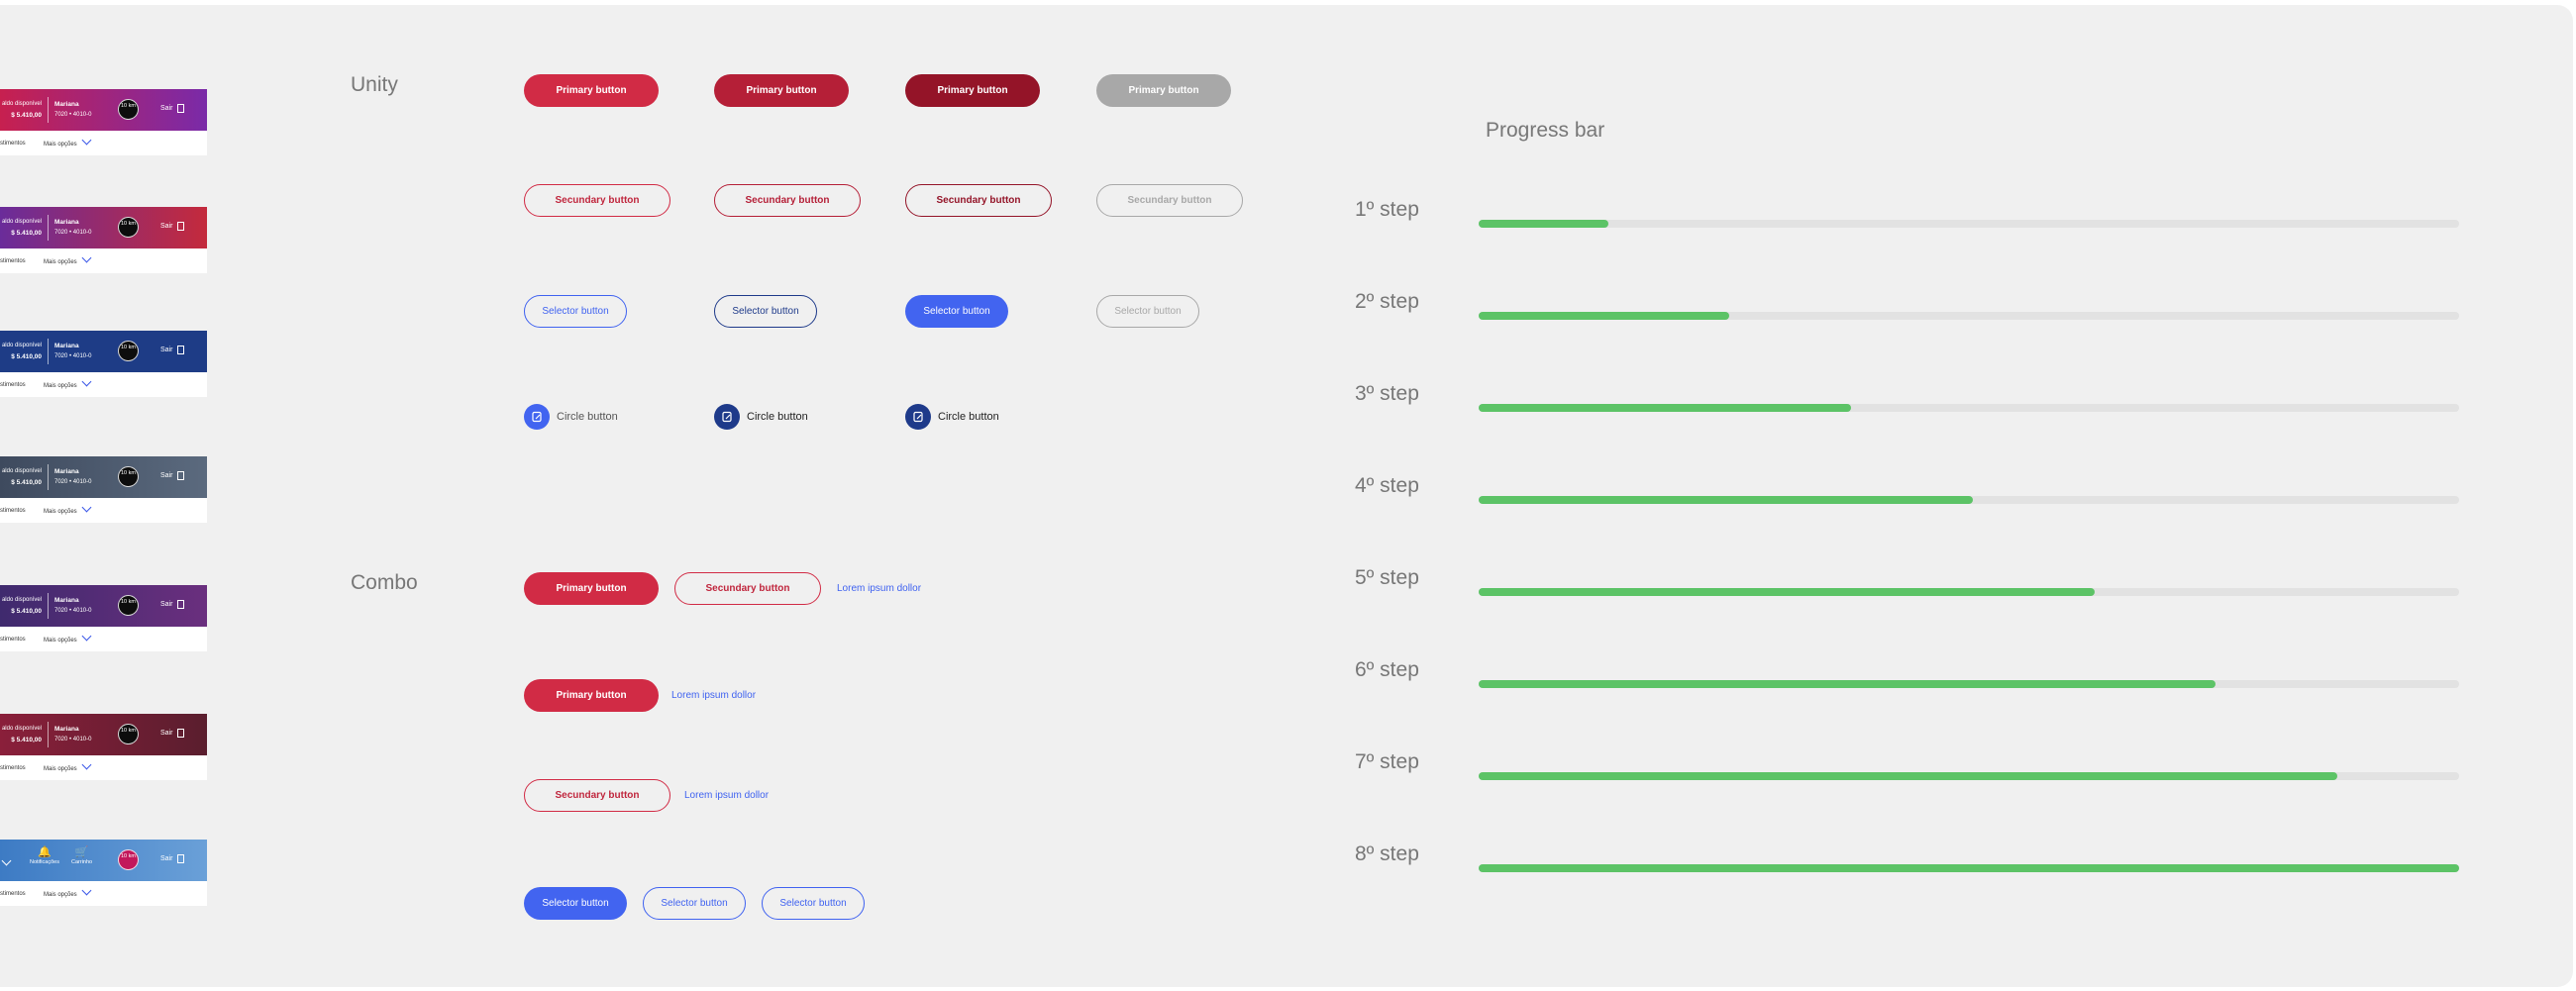  Describe the element at coordinates (575, 311) in the screenshot. I see `selector-button-default: Selector button` at that location.